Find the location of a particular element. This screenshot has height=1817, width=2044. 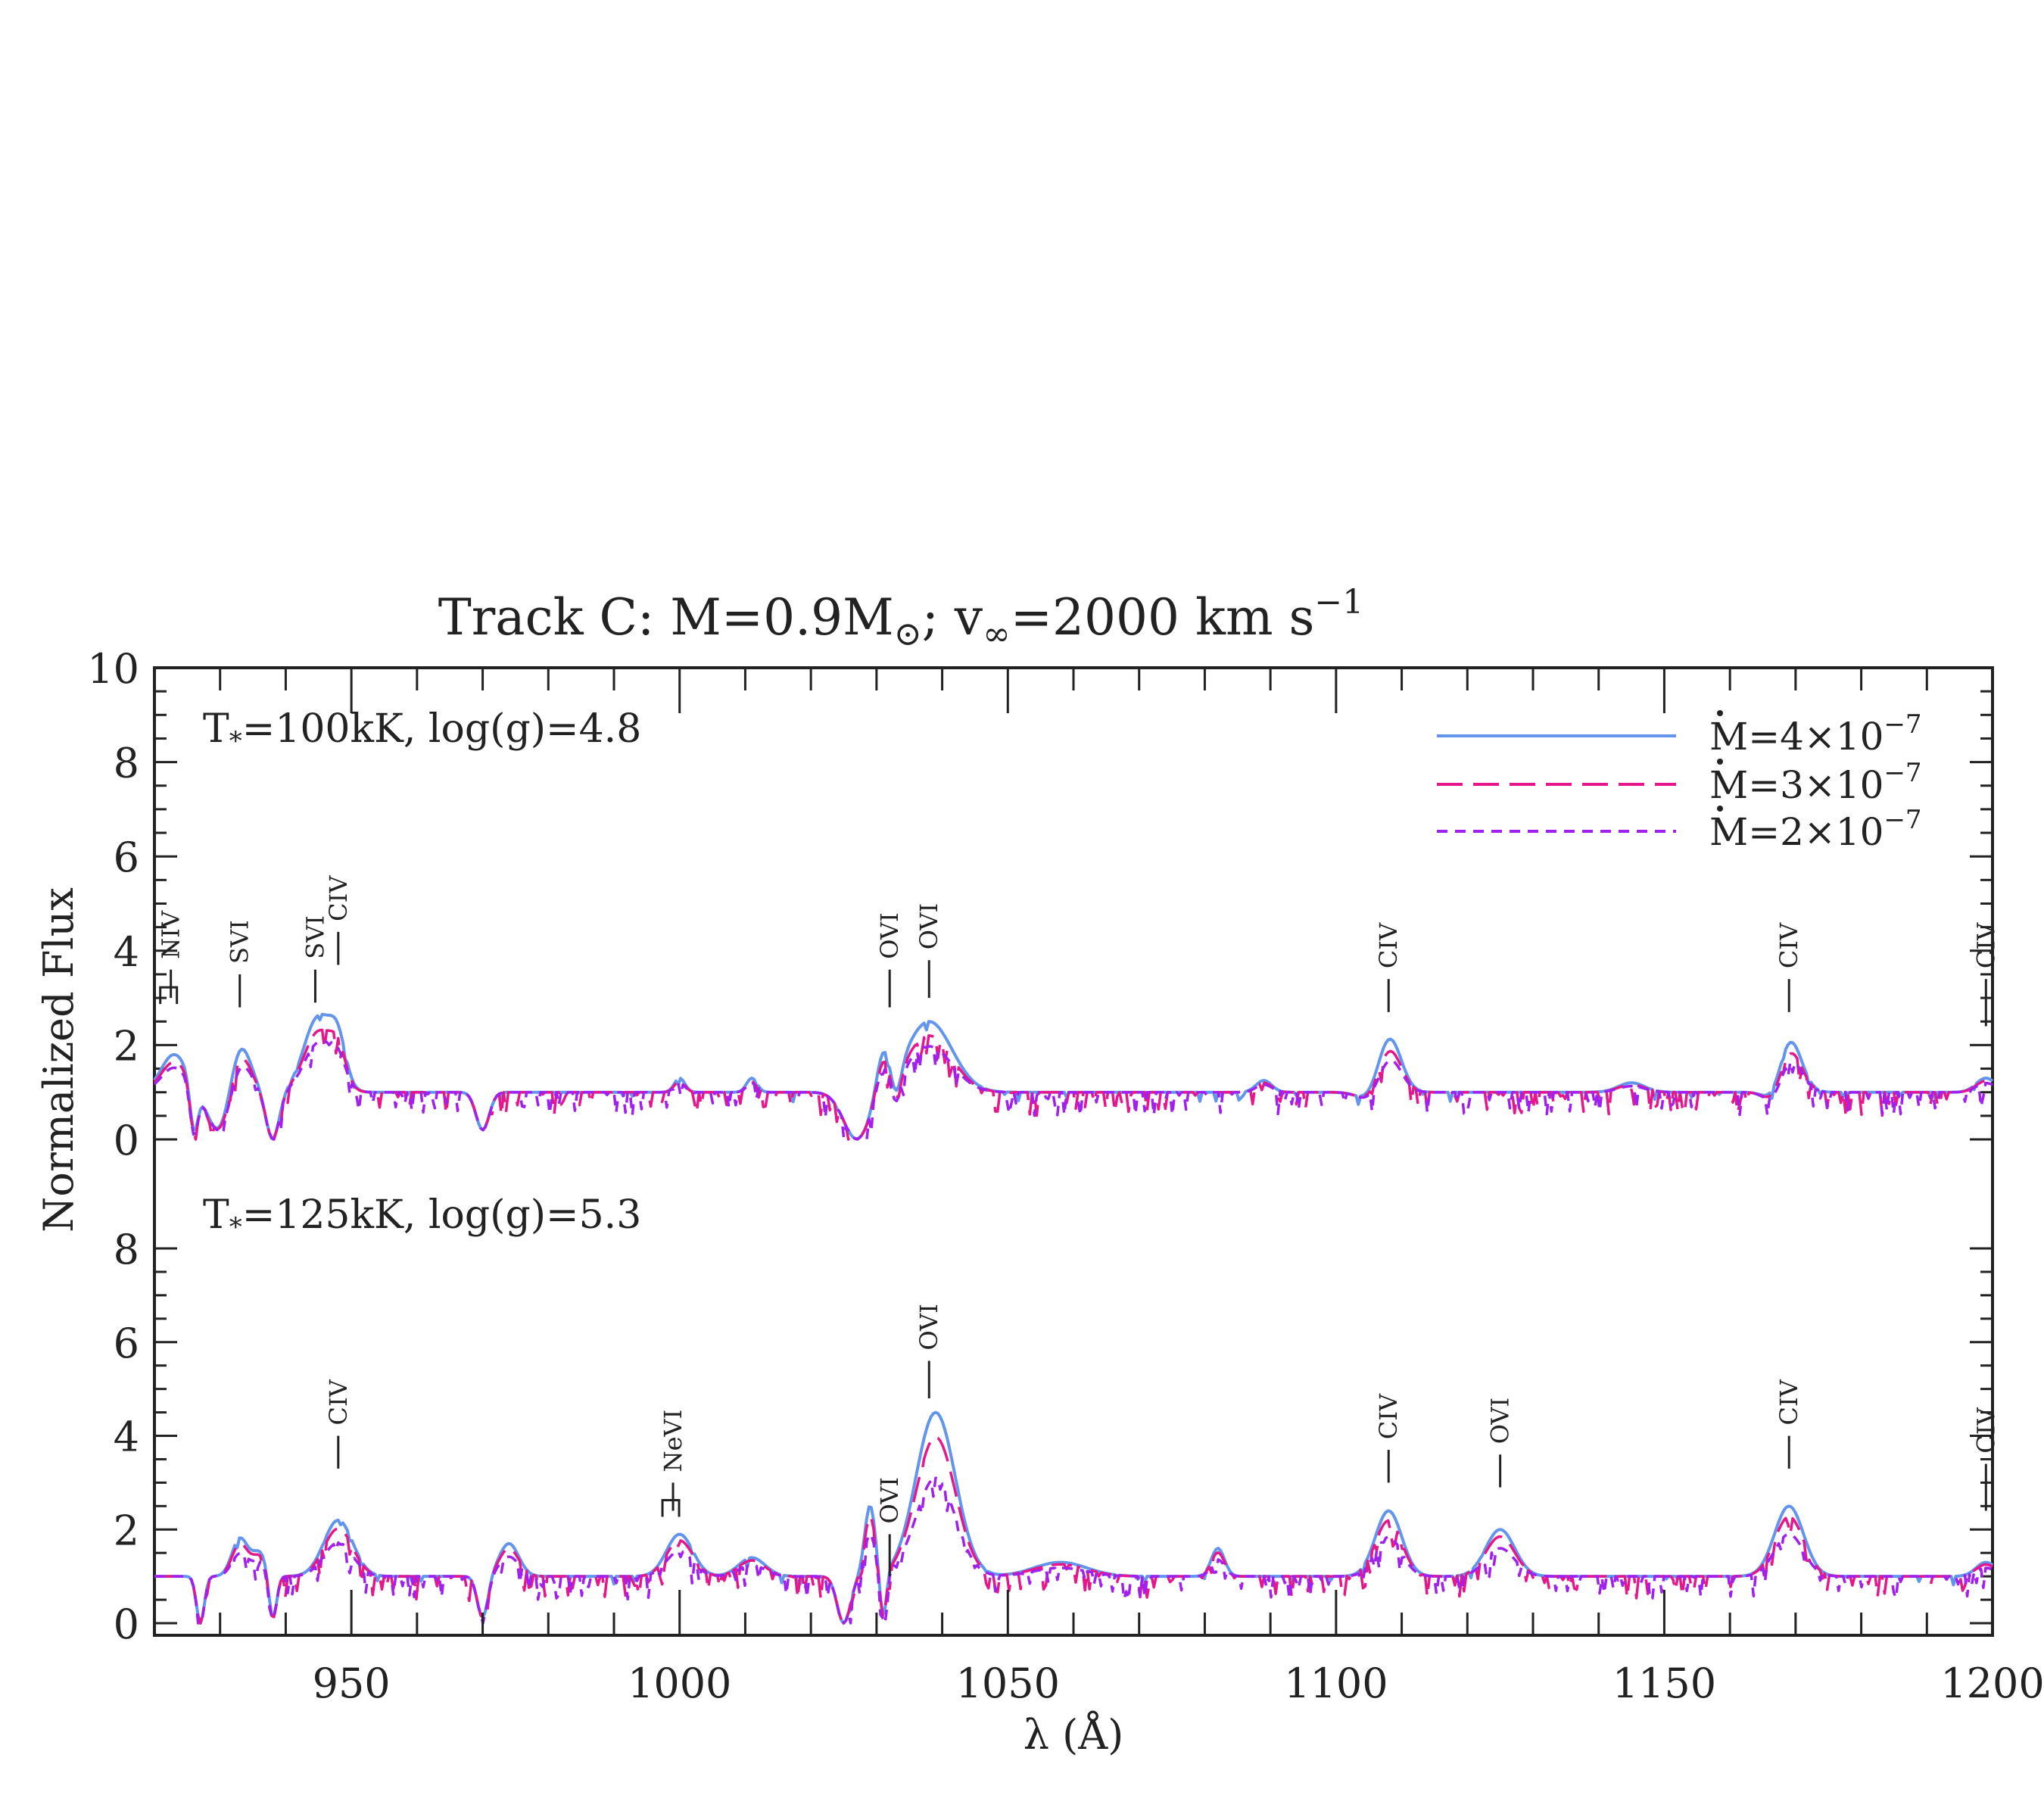

title-main: Track C: M=0.9M is located at coordinates (666, 617).